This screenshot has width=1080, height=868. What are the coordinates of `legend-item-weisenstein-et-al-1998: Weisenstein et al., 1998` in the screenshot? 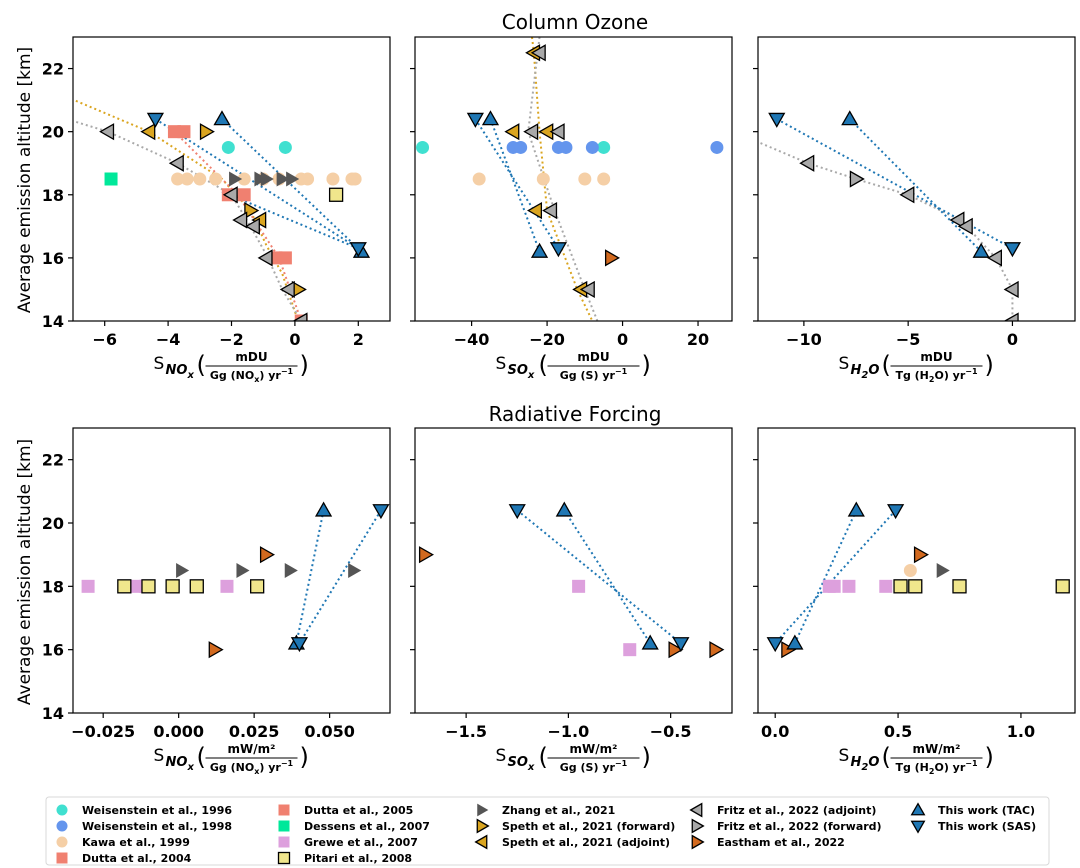 It's located at (144, 826).